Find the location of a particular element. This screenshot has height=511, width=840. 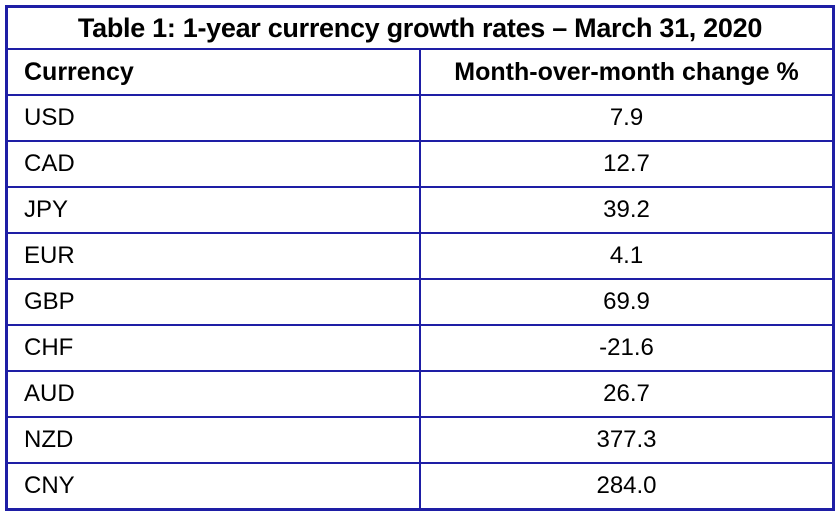

table-row: AUD 26.7 is located at coordinates (420, 394).